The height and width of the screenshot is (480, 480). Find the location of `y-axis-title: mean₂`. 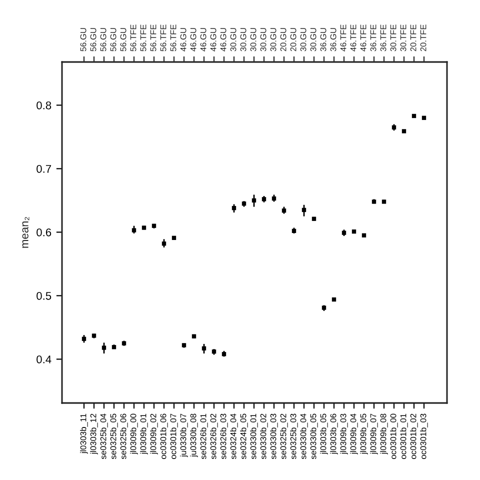

y-axis-title: mean₂ is located at coordinates (26, 232).